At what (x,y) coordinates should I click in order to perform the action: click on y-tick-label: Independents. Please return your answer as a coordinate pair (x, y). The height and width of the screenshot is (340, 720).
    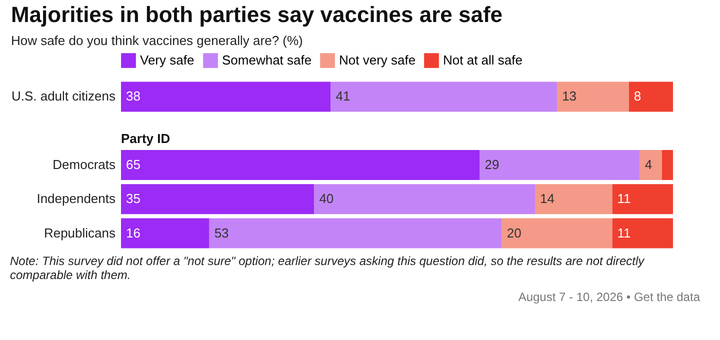
    Looking at the image, I should click on (76, 198).